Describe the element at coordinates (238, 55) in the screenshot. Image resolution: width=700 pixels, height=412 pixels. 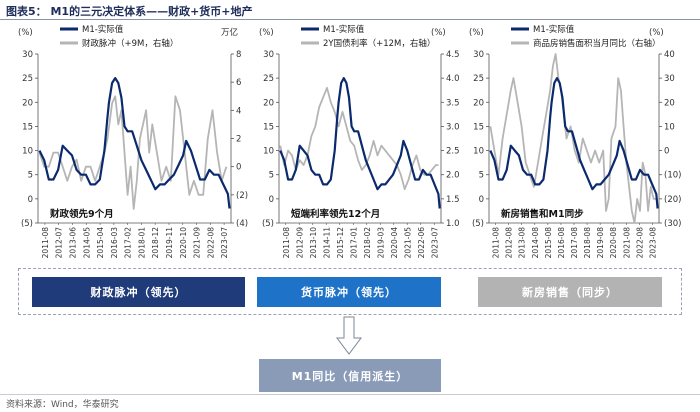
I see `panel-1-right-tick-label: 8` at that location.